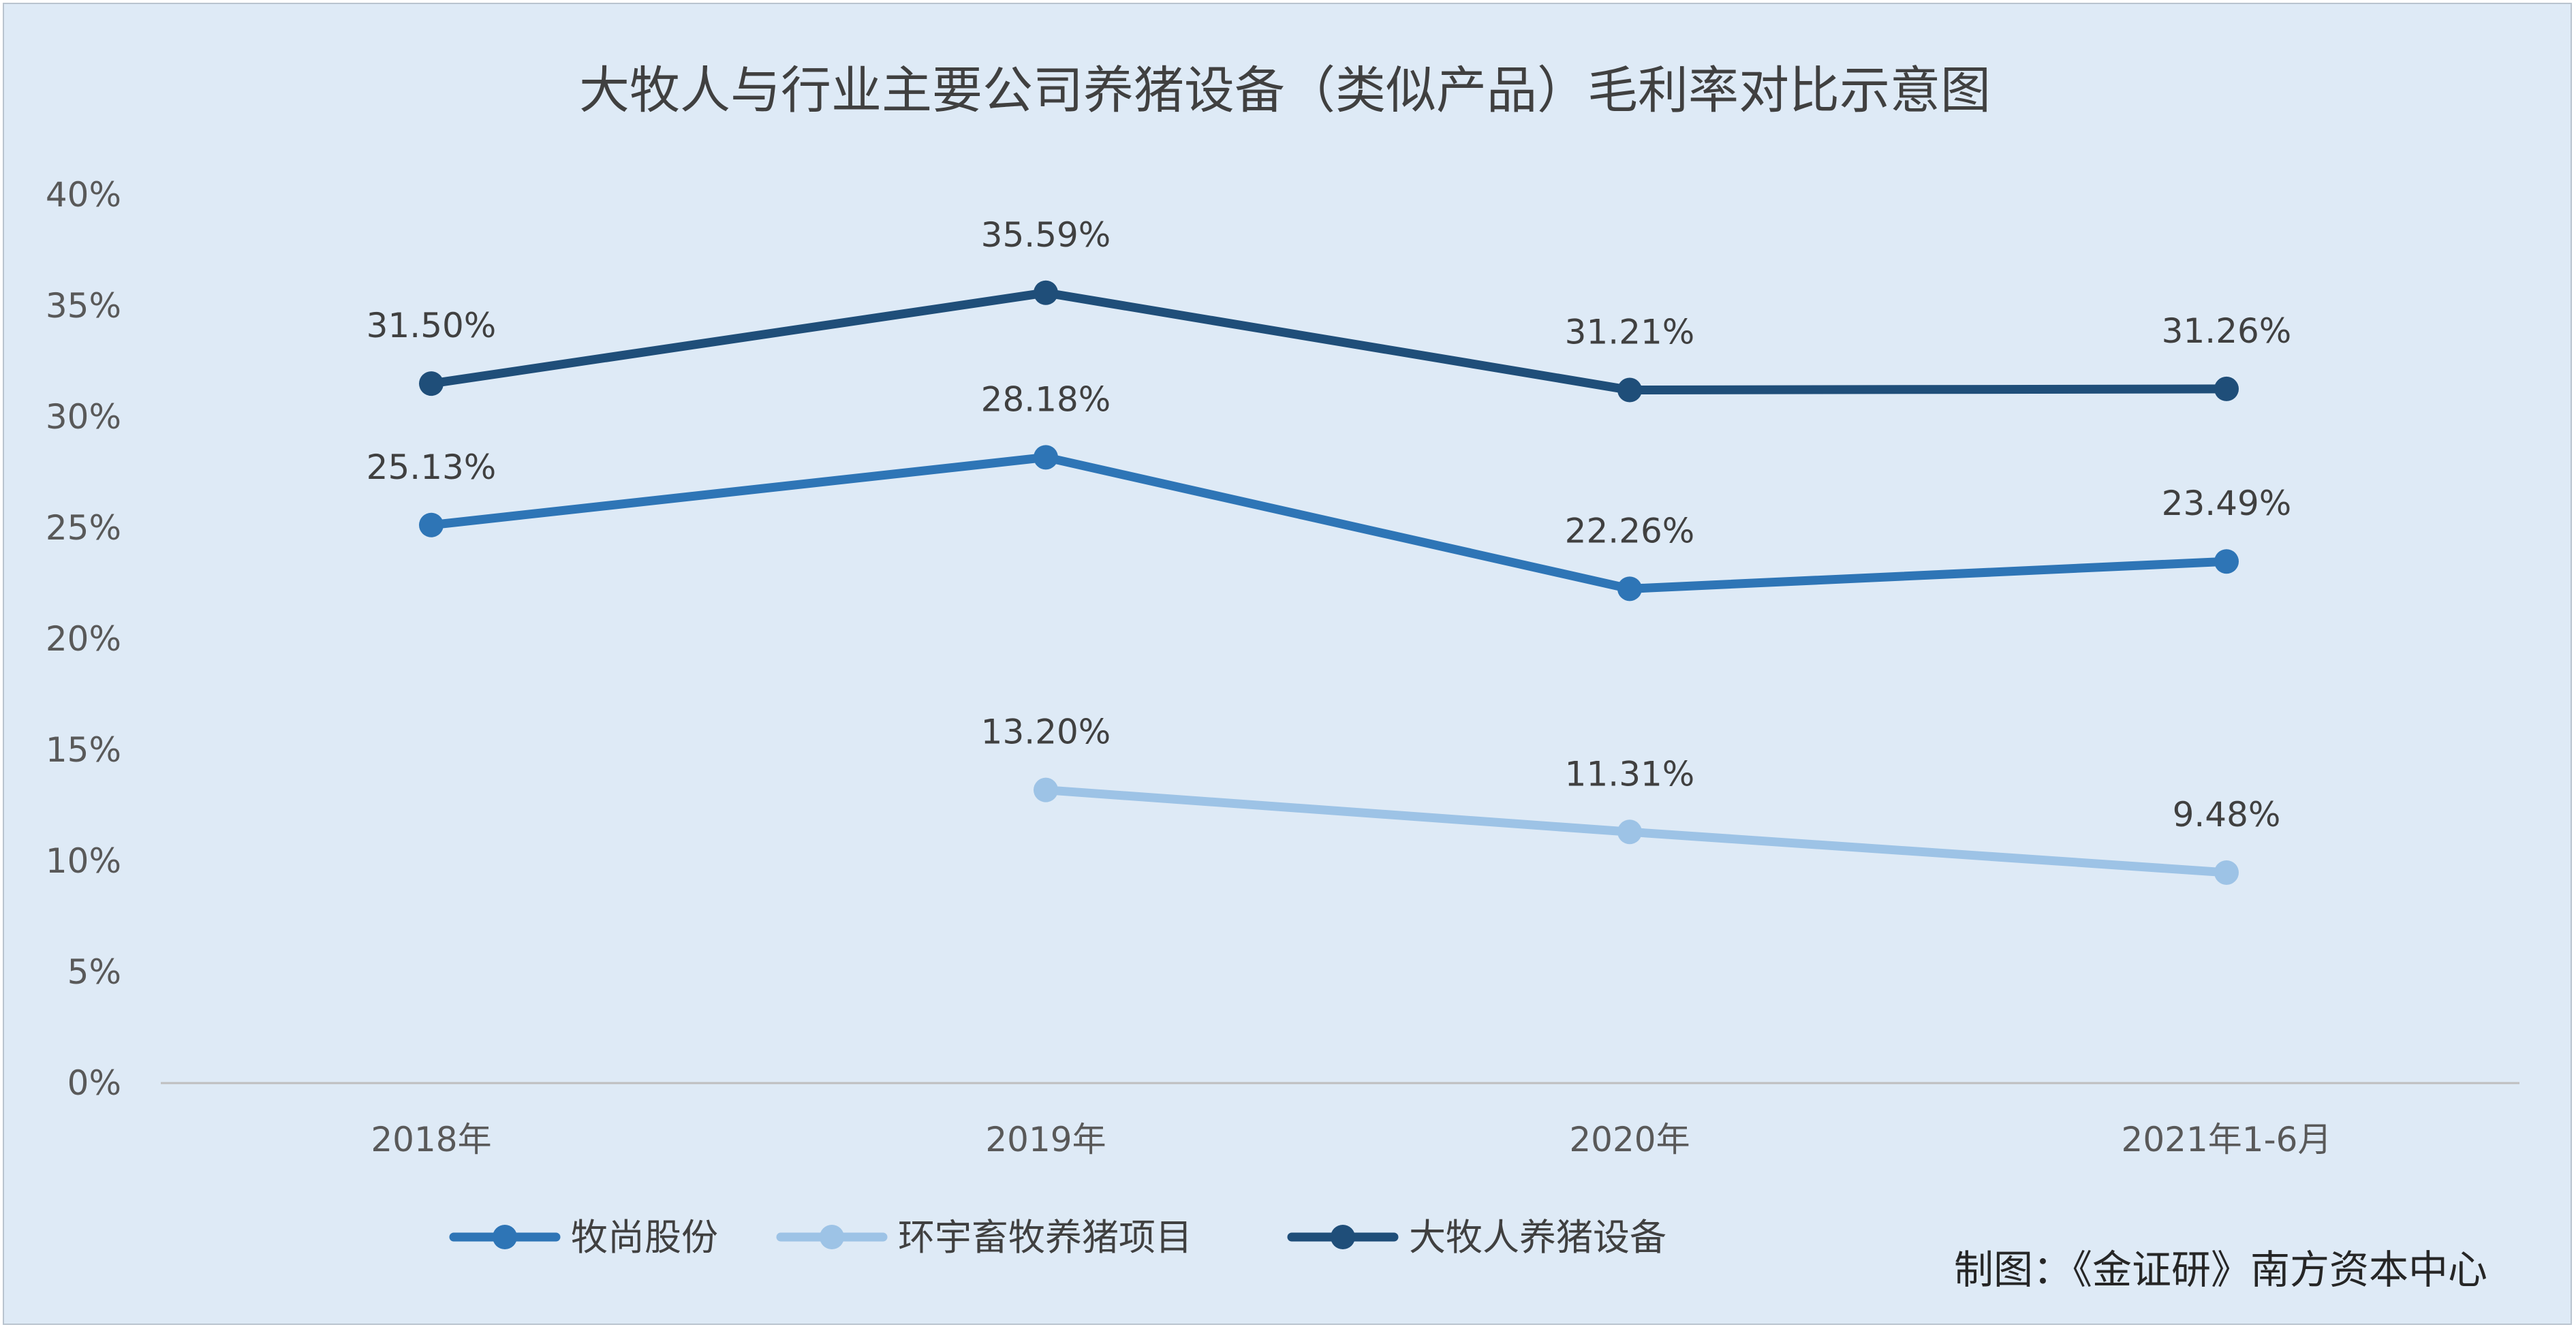 The width and height of the screenshot is (2576, 1329). I want to click on chart-title: 大牧人与行业主要公司养猪设备（类似产品）毛利率对比示意图, so click(1285, 90).